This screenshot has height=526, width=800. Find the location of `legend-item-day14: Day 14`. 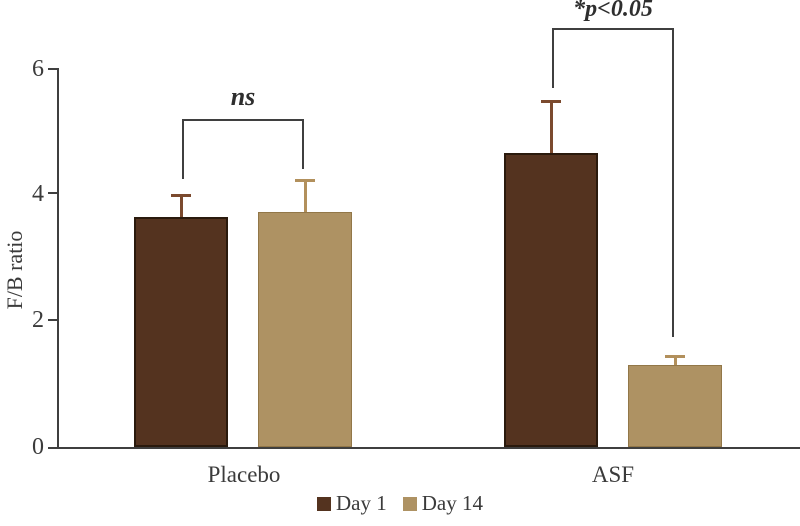

legend-item-day14: Day 14 is located at coordinates (442, 503).